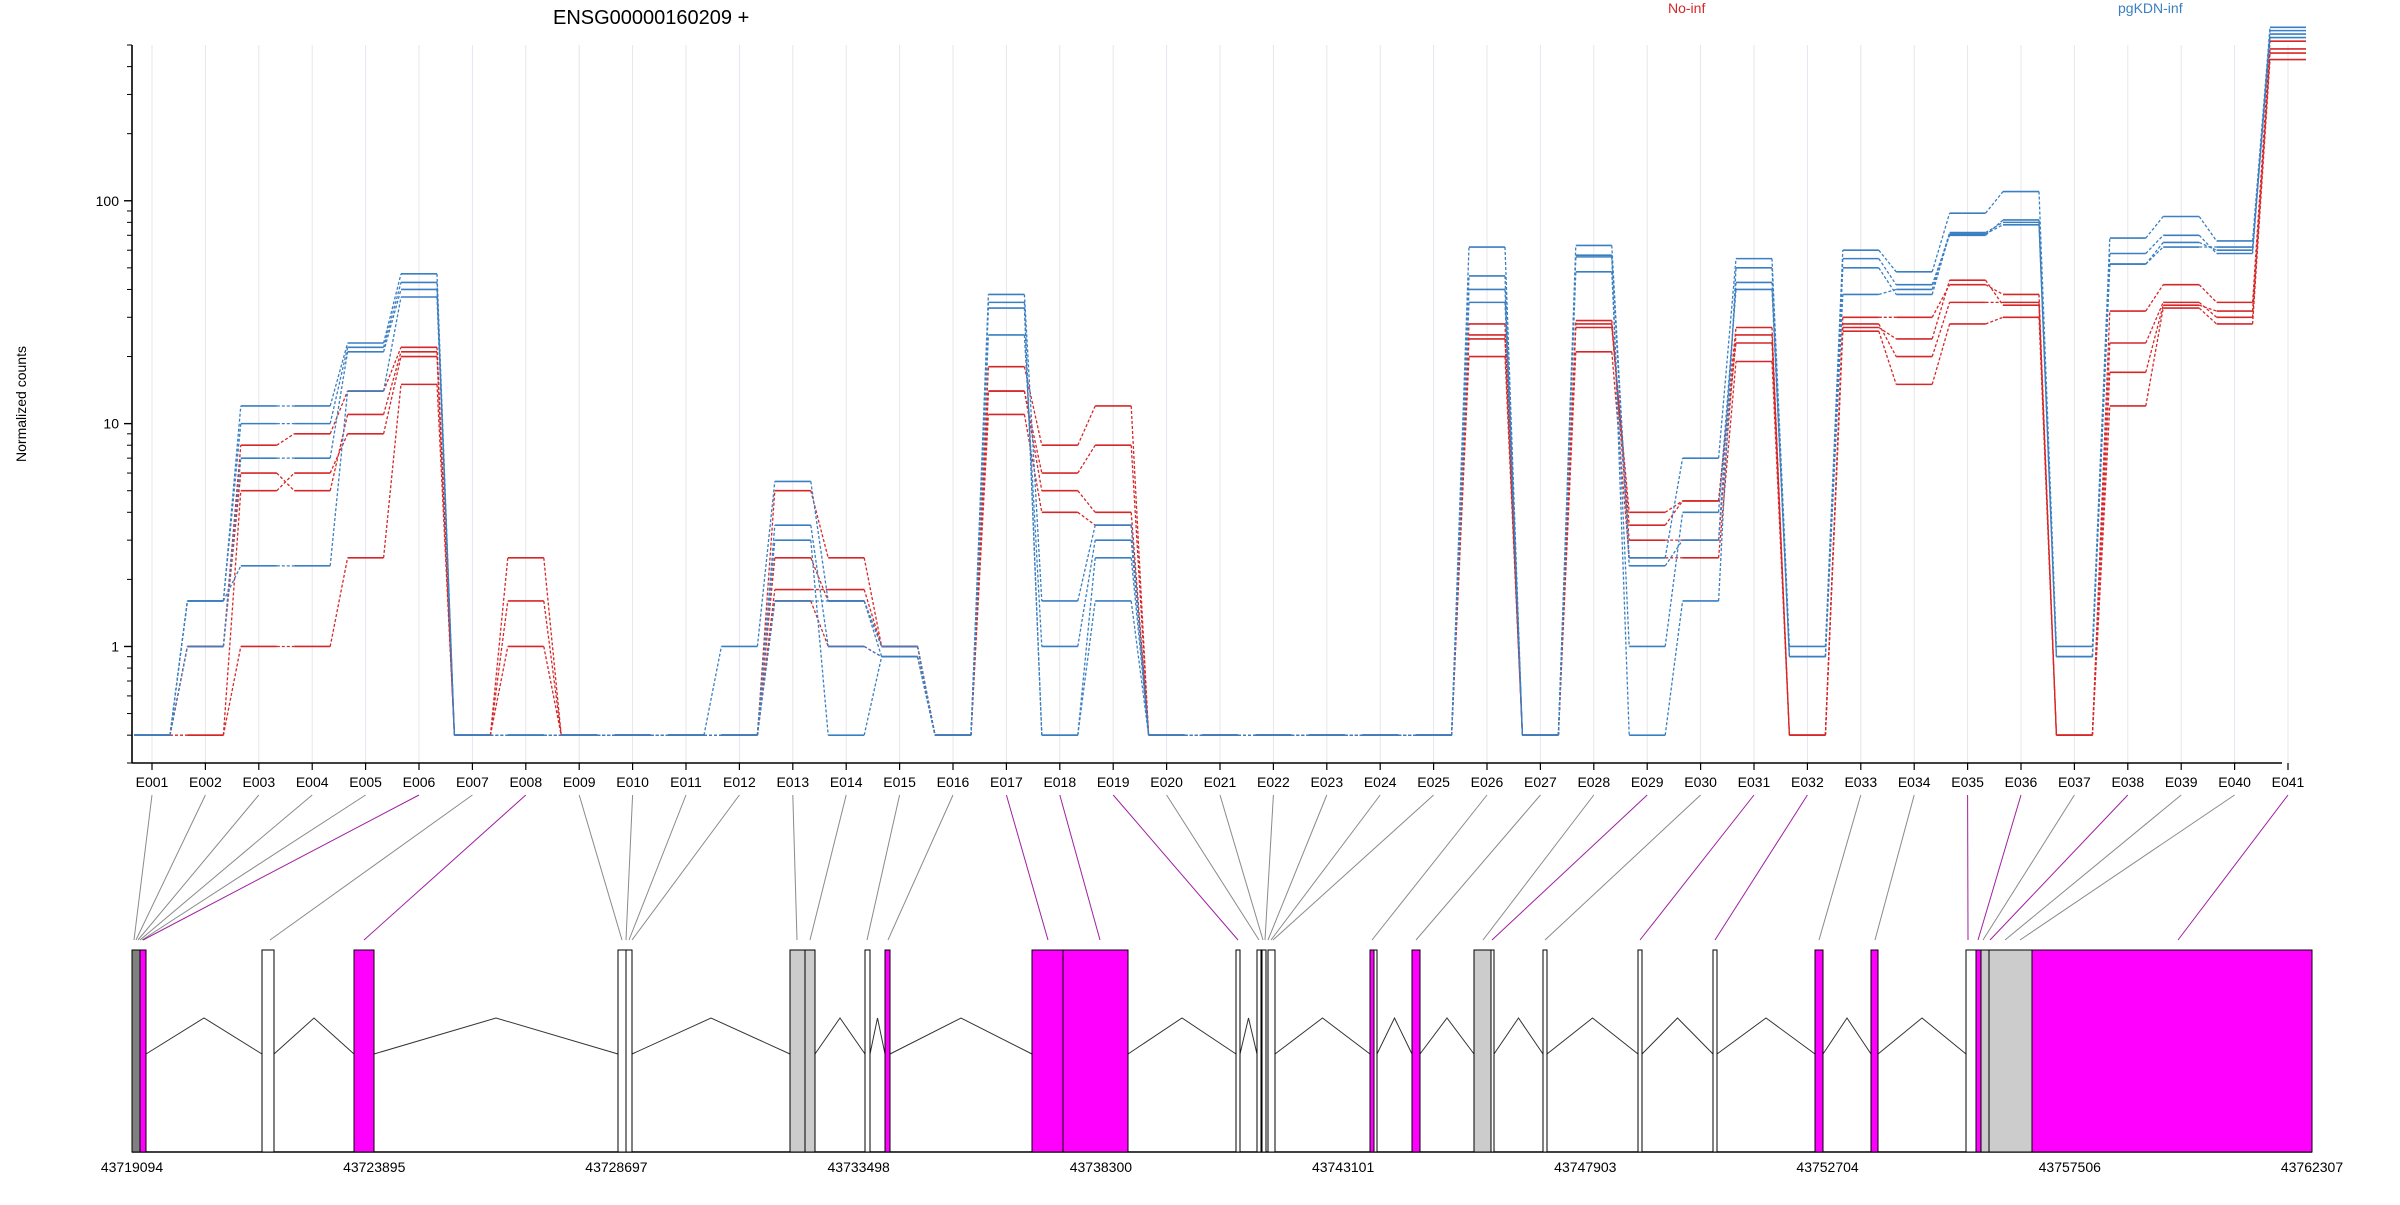  I want to click on connector-e031, so click(1697, 867).